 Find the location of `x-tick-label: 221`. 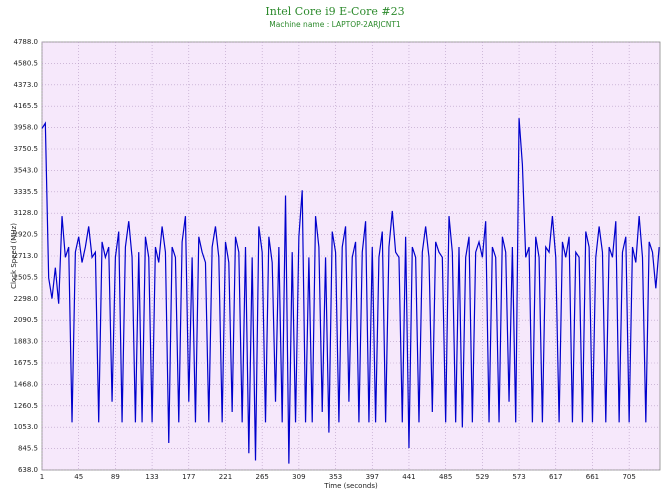

x-tick-label: 221 is located at coordinates (225, 477).